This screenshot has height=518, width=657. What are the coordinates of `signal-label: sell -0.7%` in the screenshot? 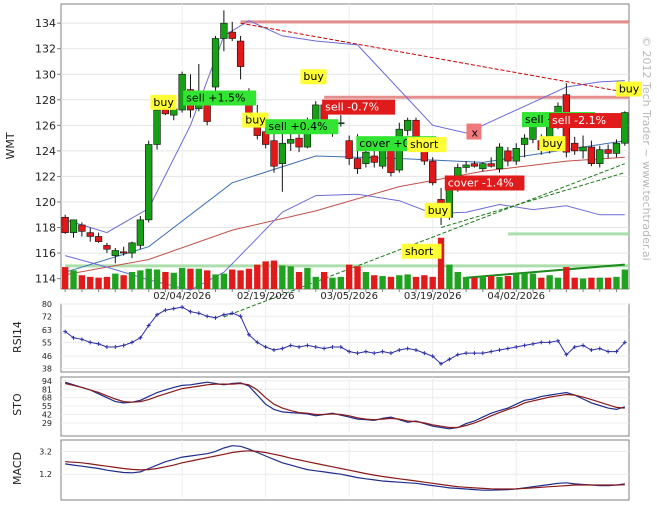 It's located at (352, 107).